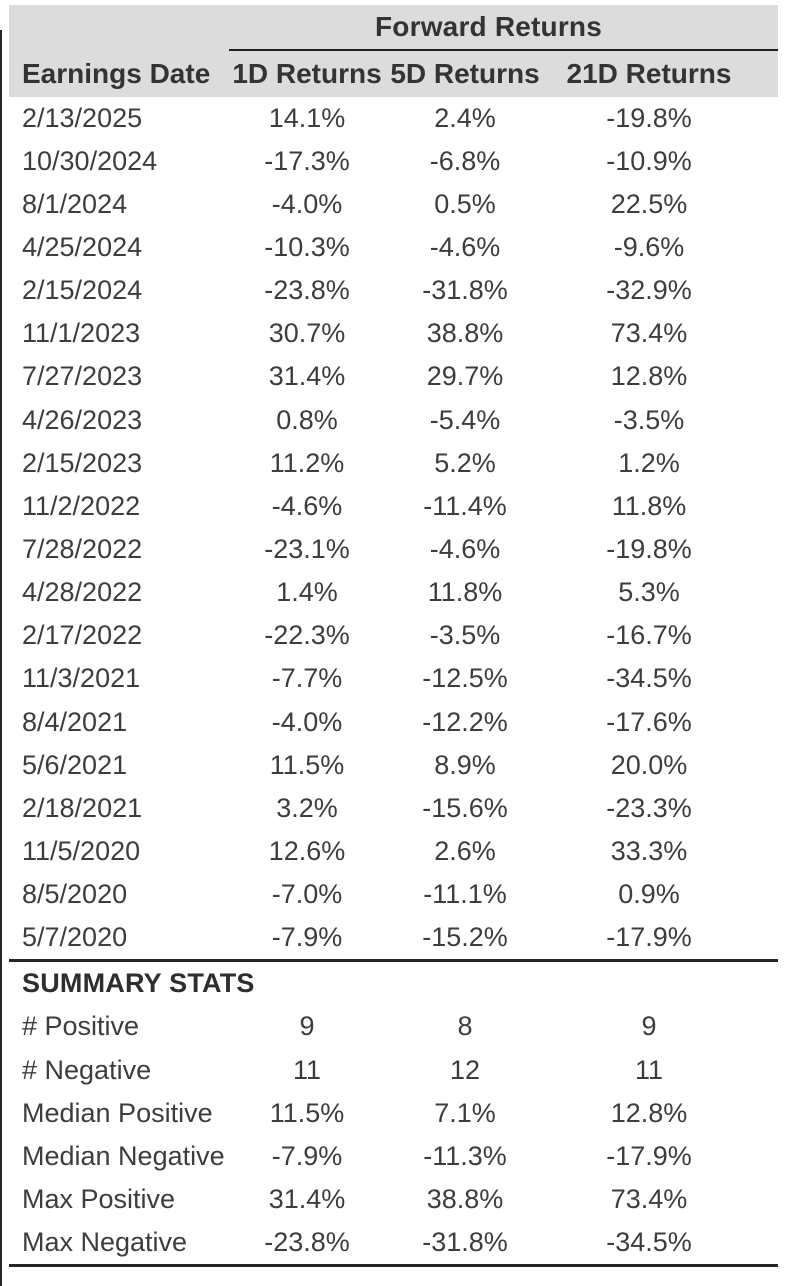 The width and height of the screenshot is (786, 1286). Describe the element at coordinates (75, 937) in the screenshot. I see `row-label-cell: 5/7/2020` at that location.